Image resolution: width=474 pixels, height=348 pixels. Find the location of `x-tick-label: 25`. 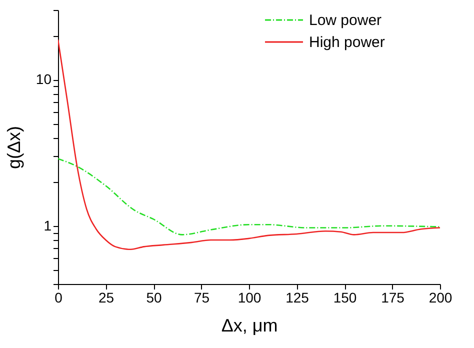

x-tick-label: 25 is located at coordinates (106, 298).